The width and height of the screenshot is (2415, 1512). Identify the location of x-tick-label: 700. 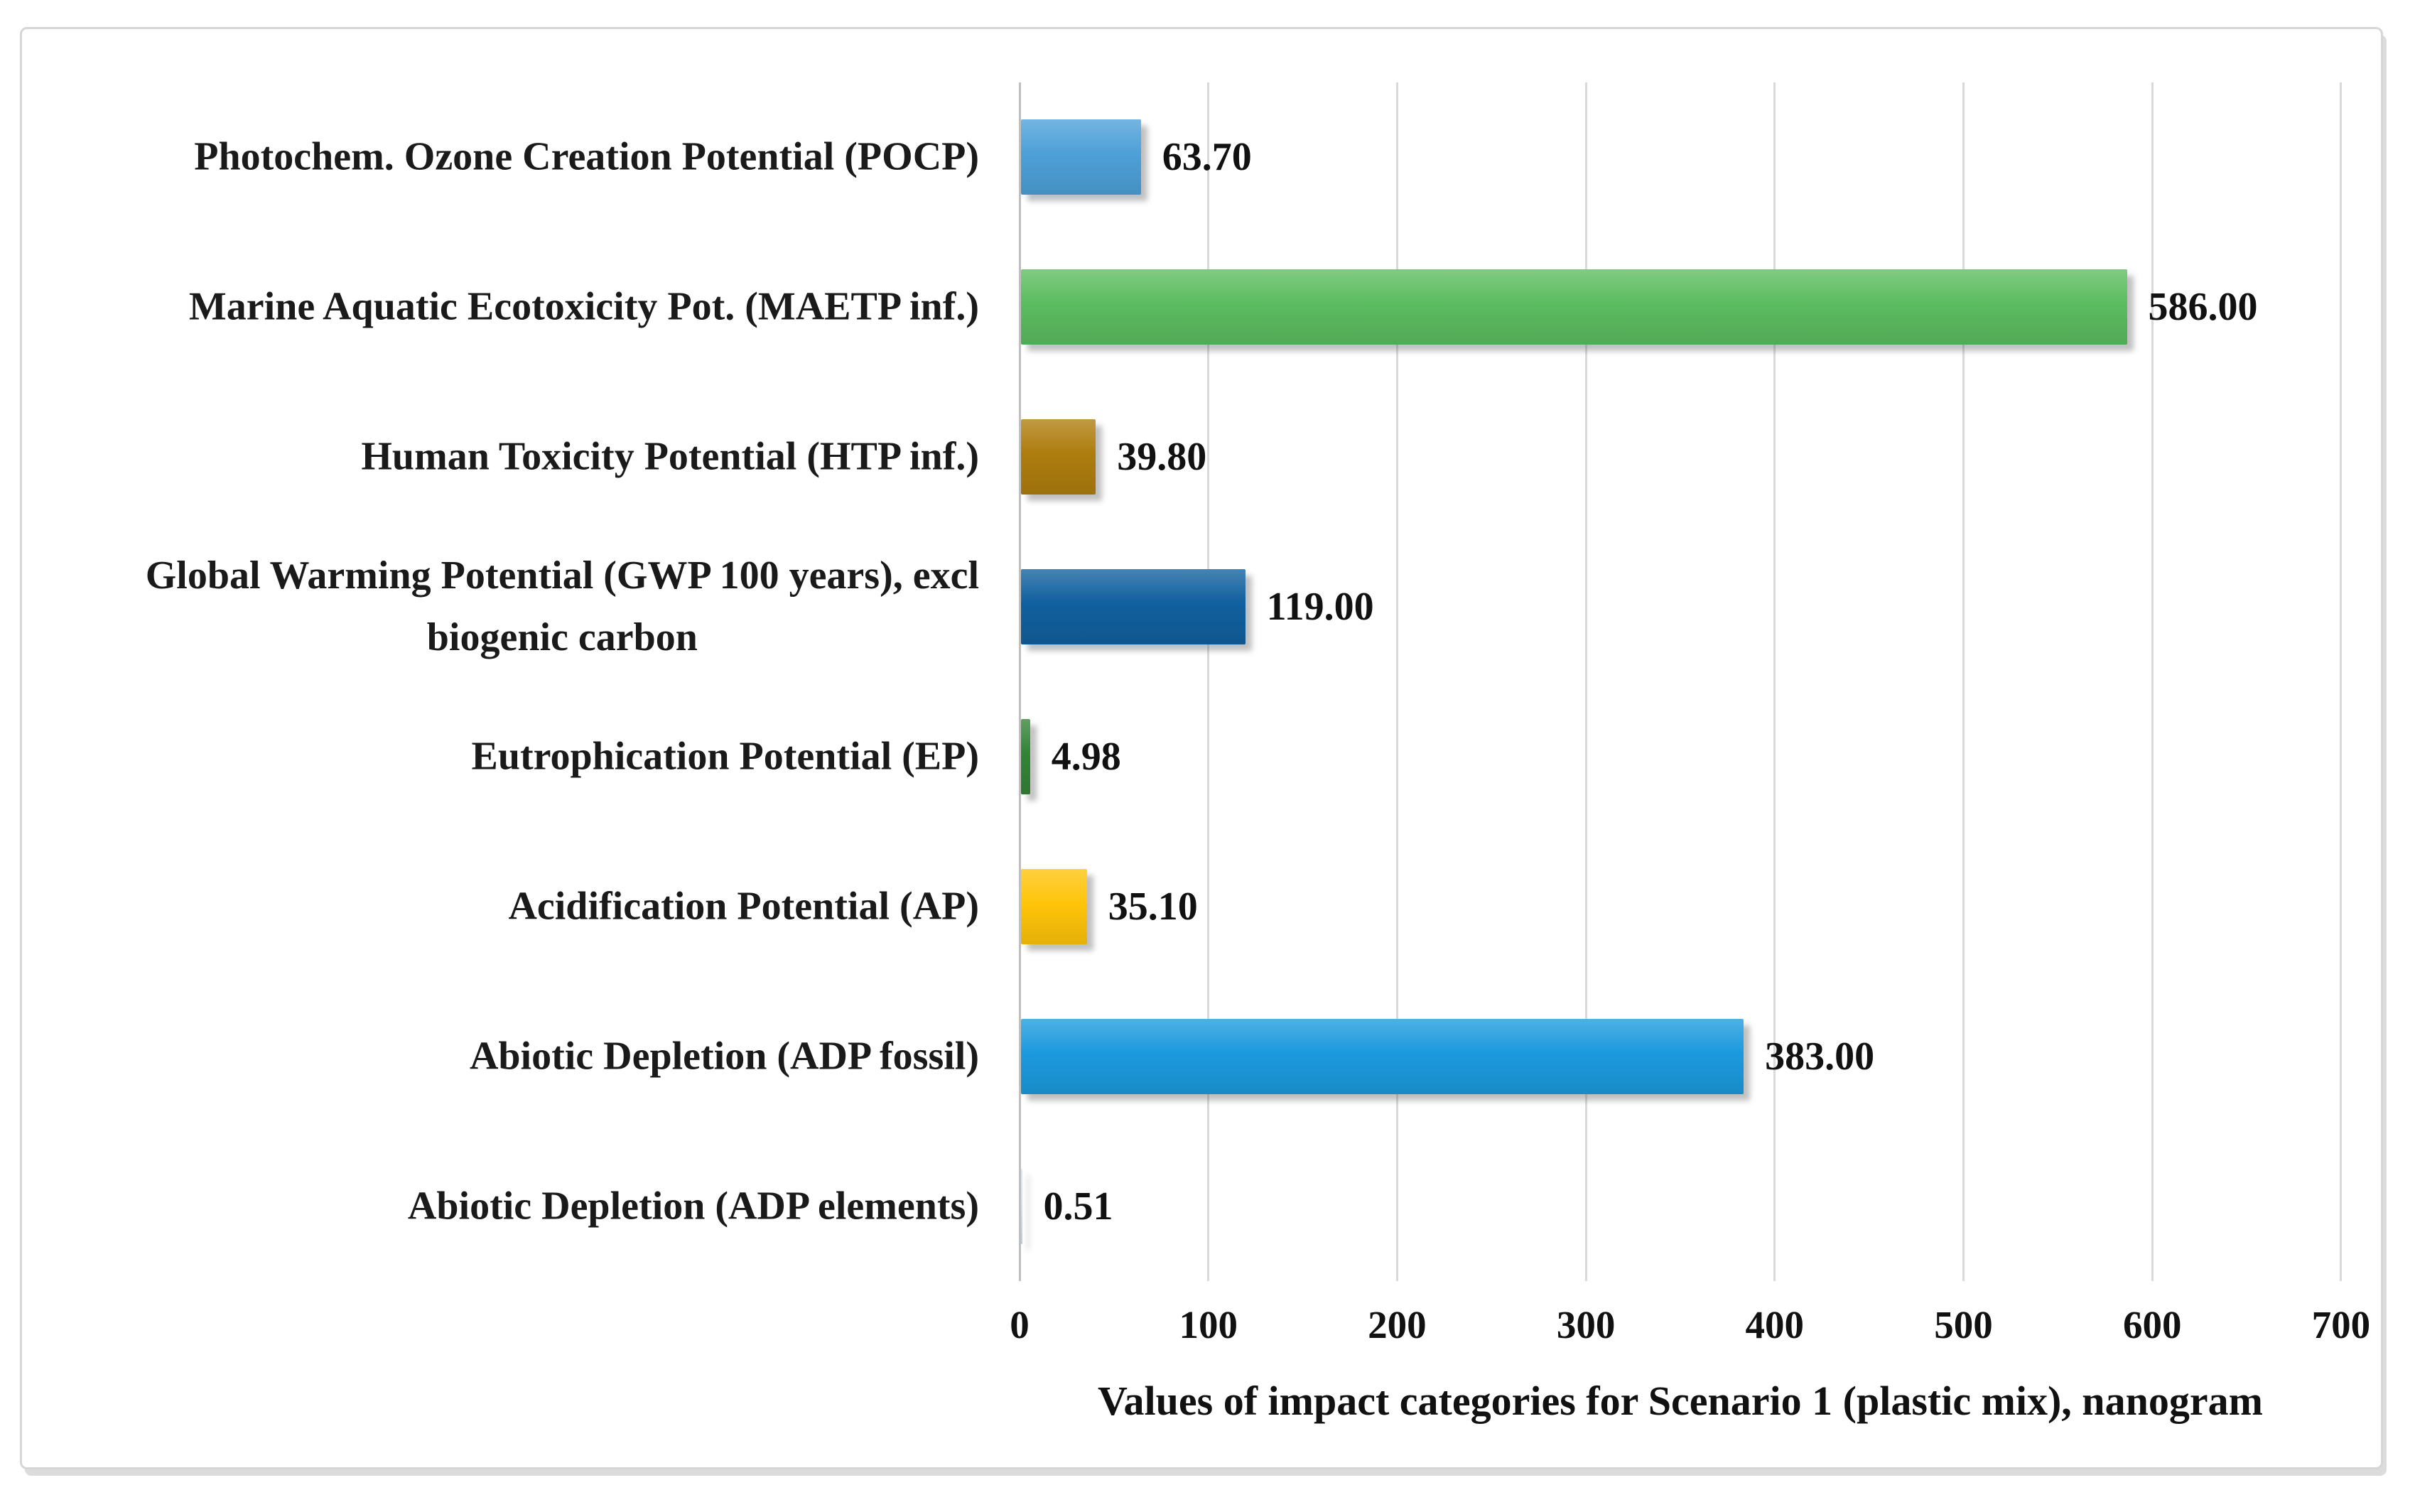
(2341, 1324).